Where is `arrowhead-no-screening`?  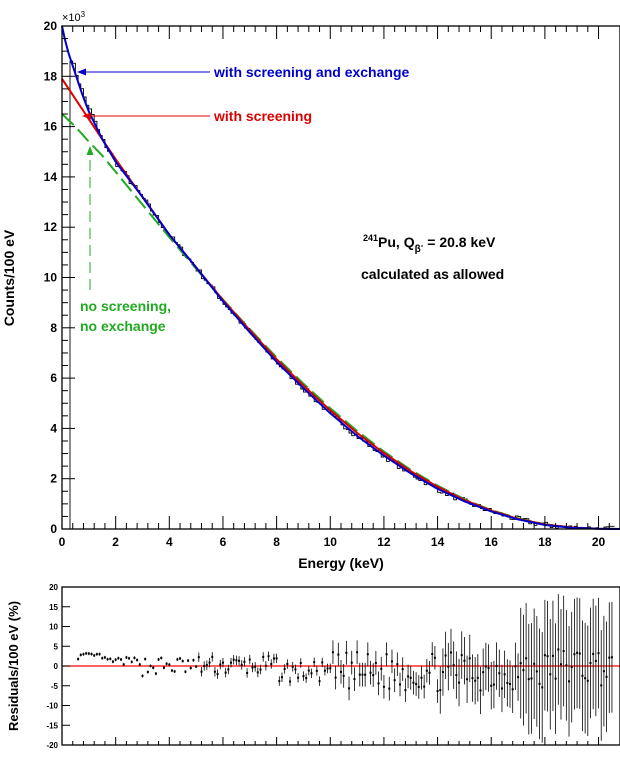
arrowhead-no-screening is located at coordinates (90, 150).